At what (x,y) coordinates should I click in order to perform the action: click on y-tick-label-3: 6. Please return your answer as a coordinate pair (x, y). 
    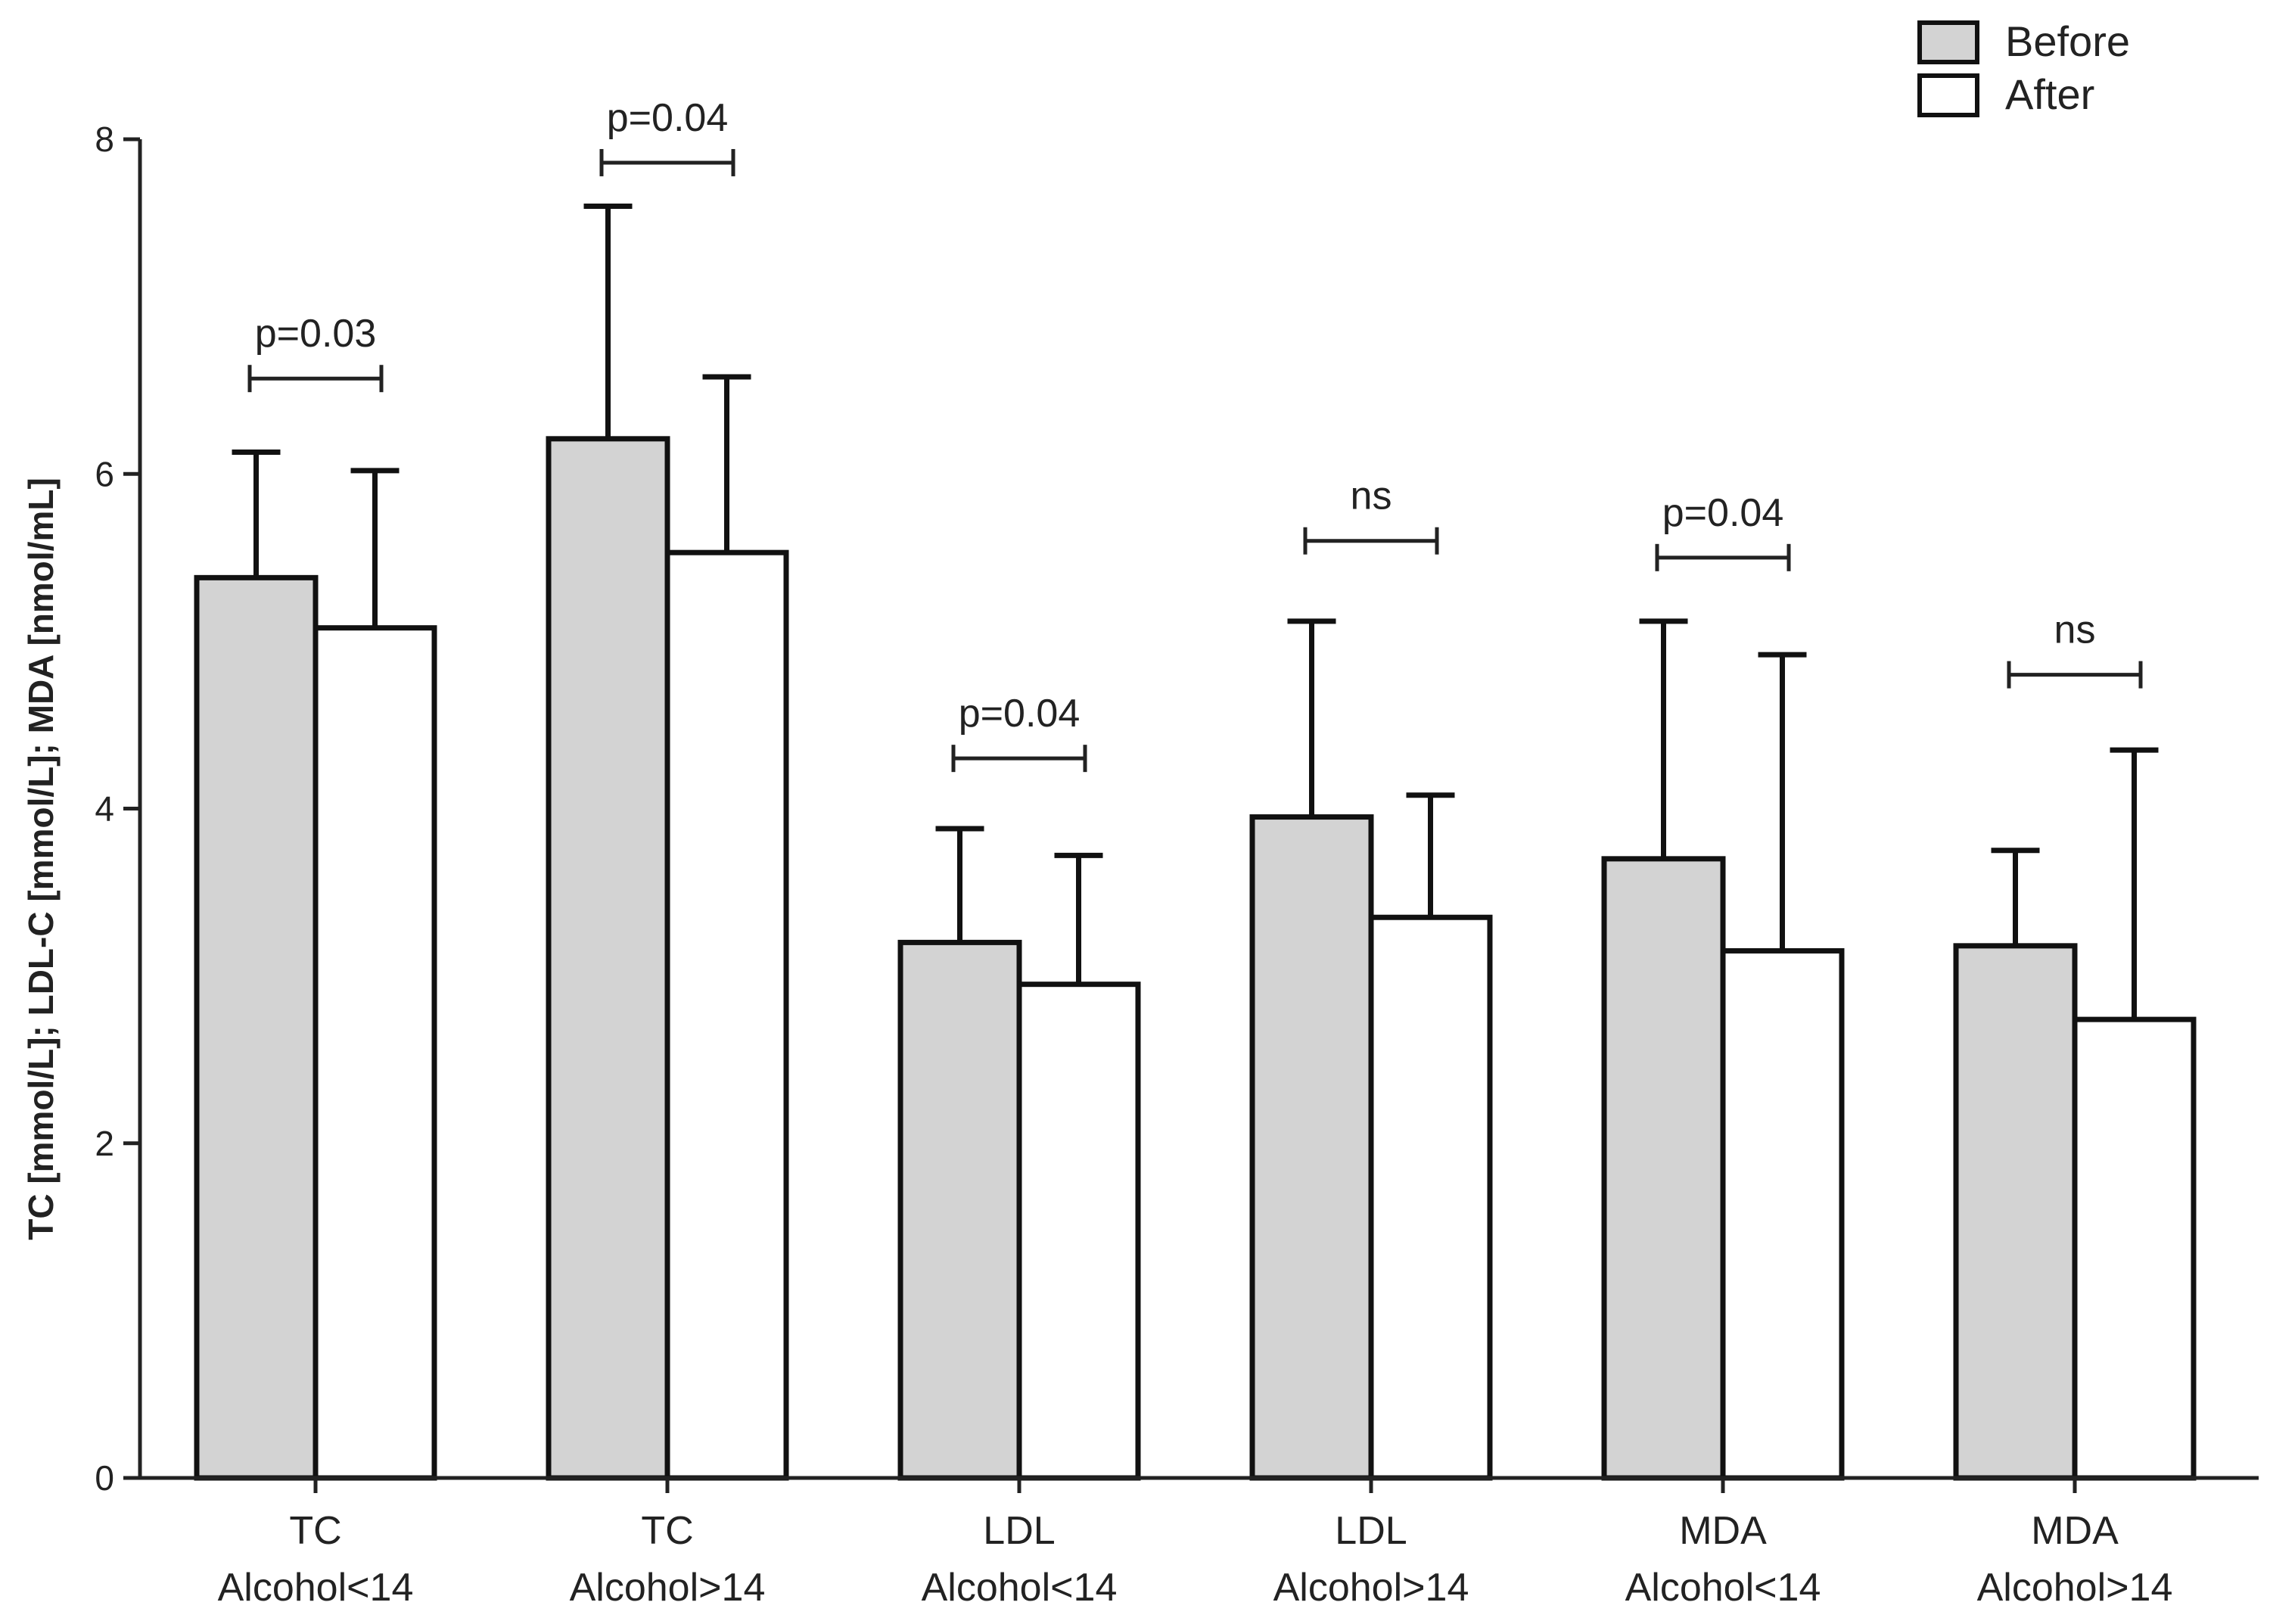
    Looking at the image, I should click on (104, 473).